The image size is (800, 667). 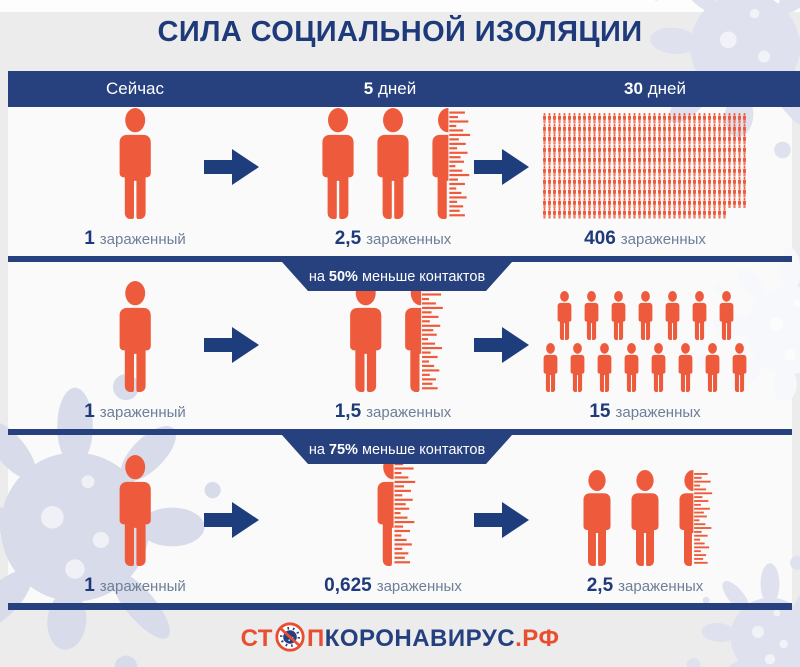 I want to click on cell-5days-2: 1,5 зараженных, so click(x=393, y=352).